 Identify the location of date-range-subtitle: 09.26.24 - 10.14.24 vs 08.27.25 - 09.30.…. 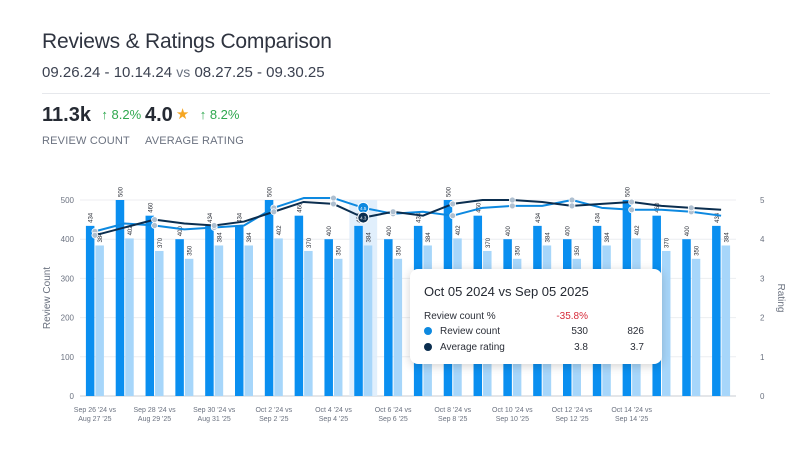
(183, 72).